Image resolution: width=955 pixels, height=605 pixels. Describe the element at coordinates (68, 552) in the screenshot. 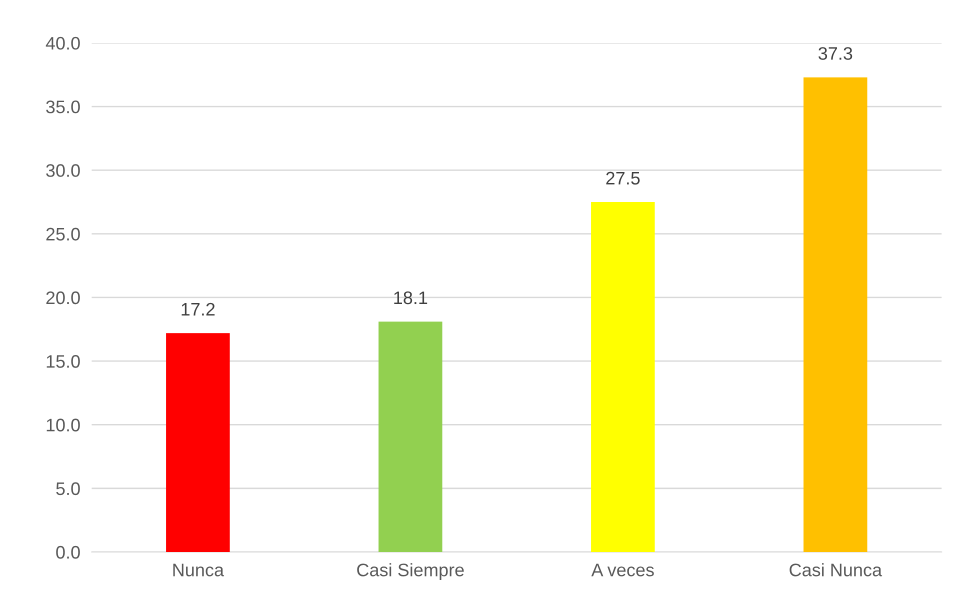

I see `y-tick-label: 0.0` at that location.